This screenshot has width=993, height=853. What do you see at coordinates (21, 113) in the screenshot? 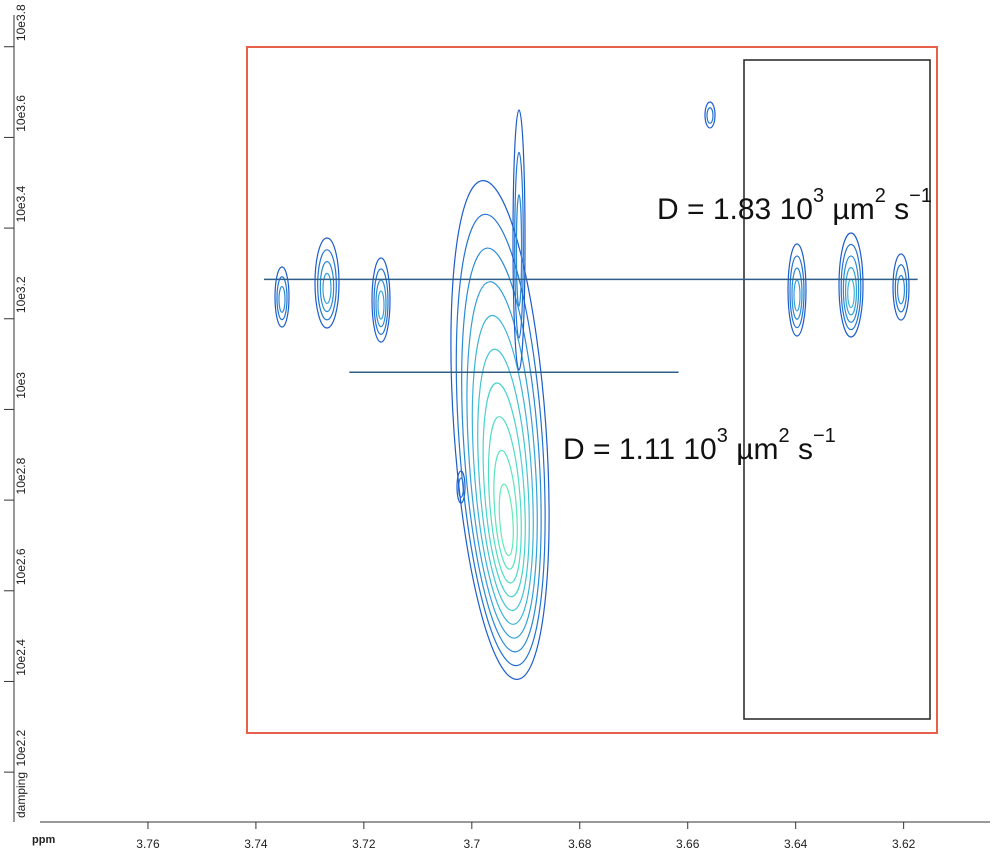
I see `y-tick-label: 10e3.6` at bounding box center [21, 113].